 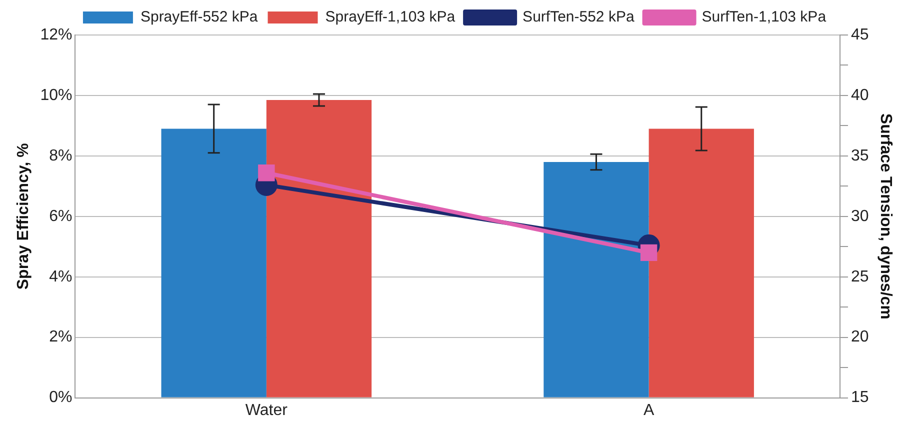 What do you see at coordinates (56, 95) in the screenshot?
I see `y-tick-label: 10%` at bounding box center [56, 95].